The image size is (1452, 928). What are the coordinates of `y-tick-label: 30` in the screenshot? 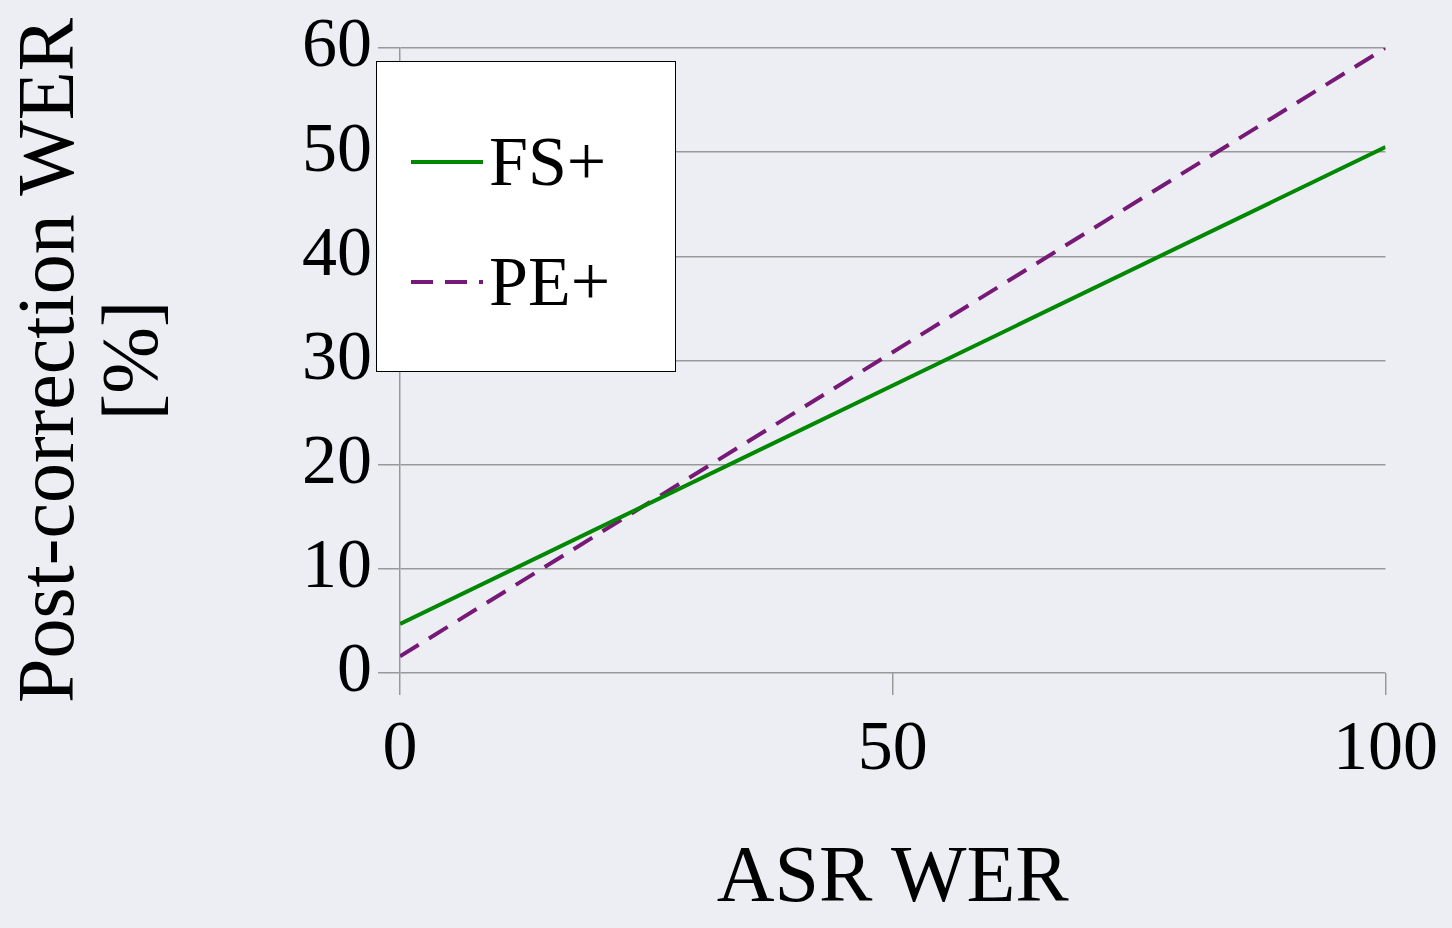 It's located at (337, 355).